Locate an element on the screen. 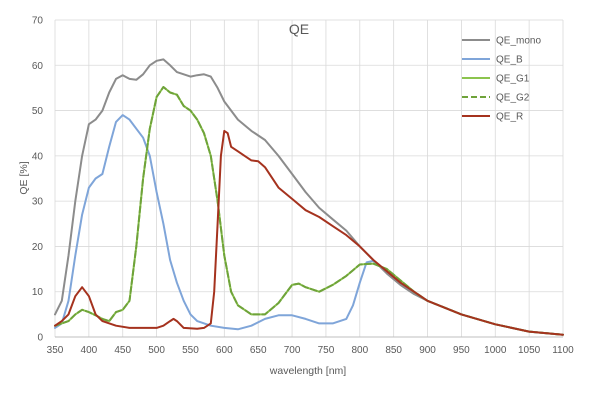  y-tick-label: 40 is located at coordinates (38, 156).